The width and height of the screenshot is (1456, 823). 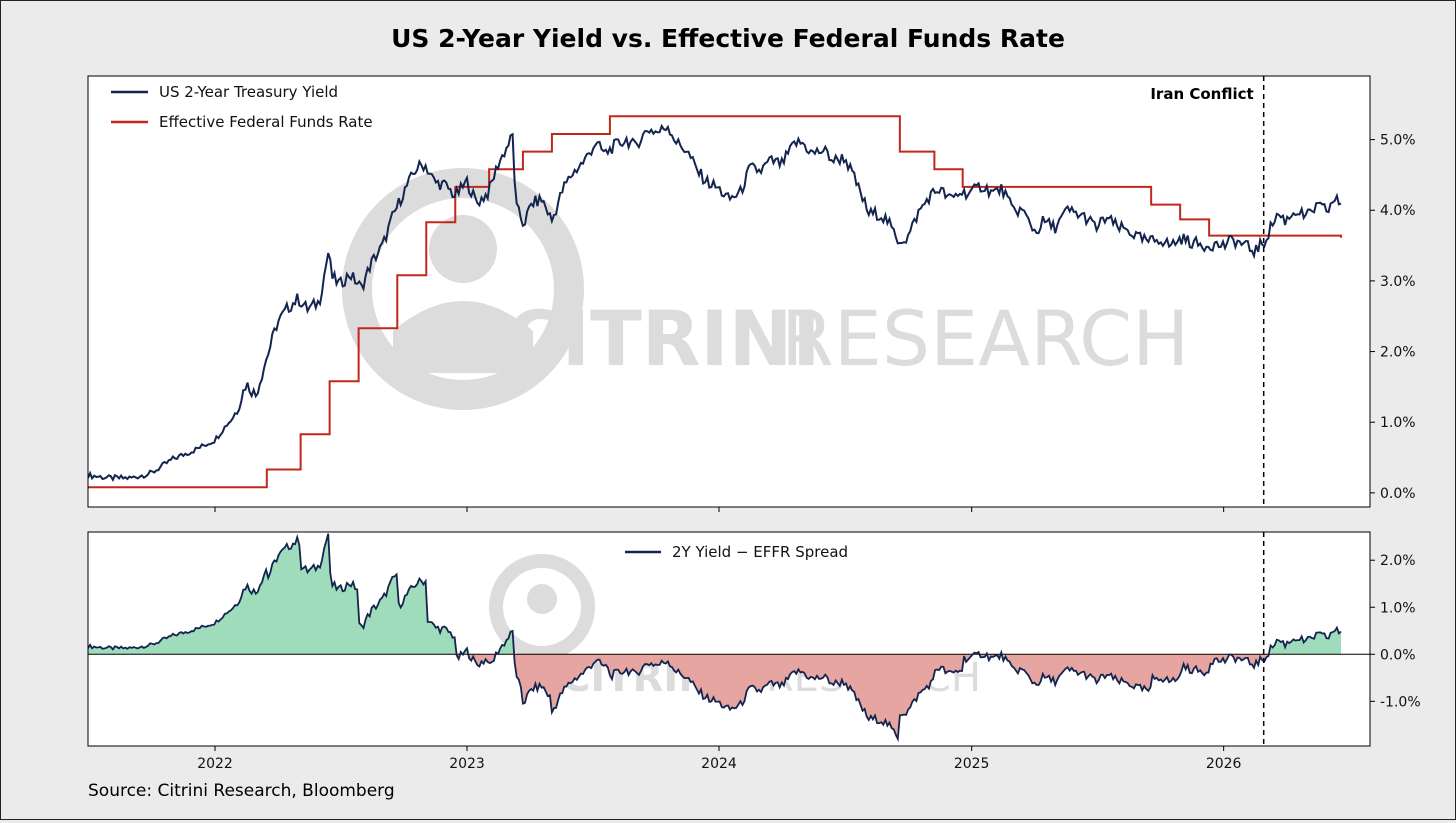 I want to click on iran-conflict-label: Iran Conflict, so click(x=1201, y=94).